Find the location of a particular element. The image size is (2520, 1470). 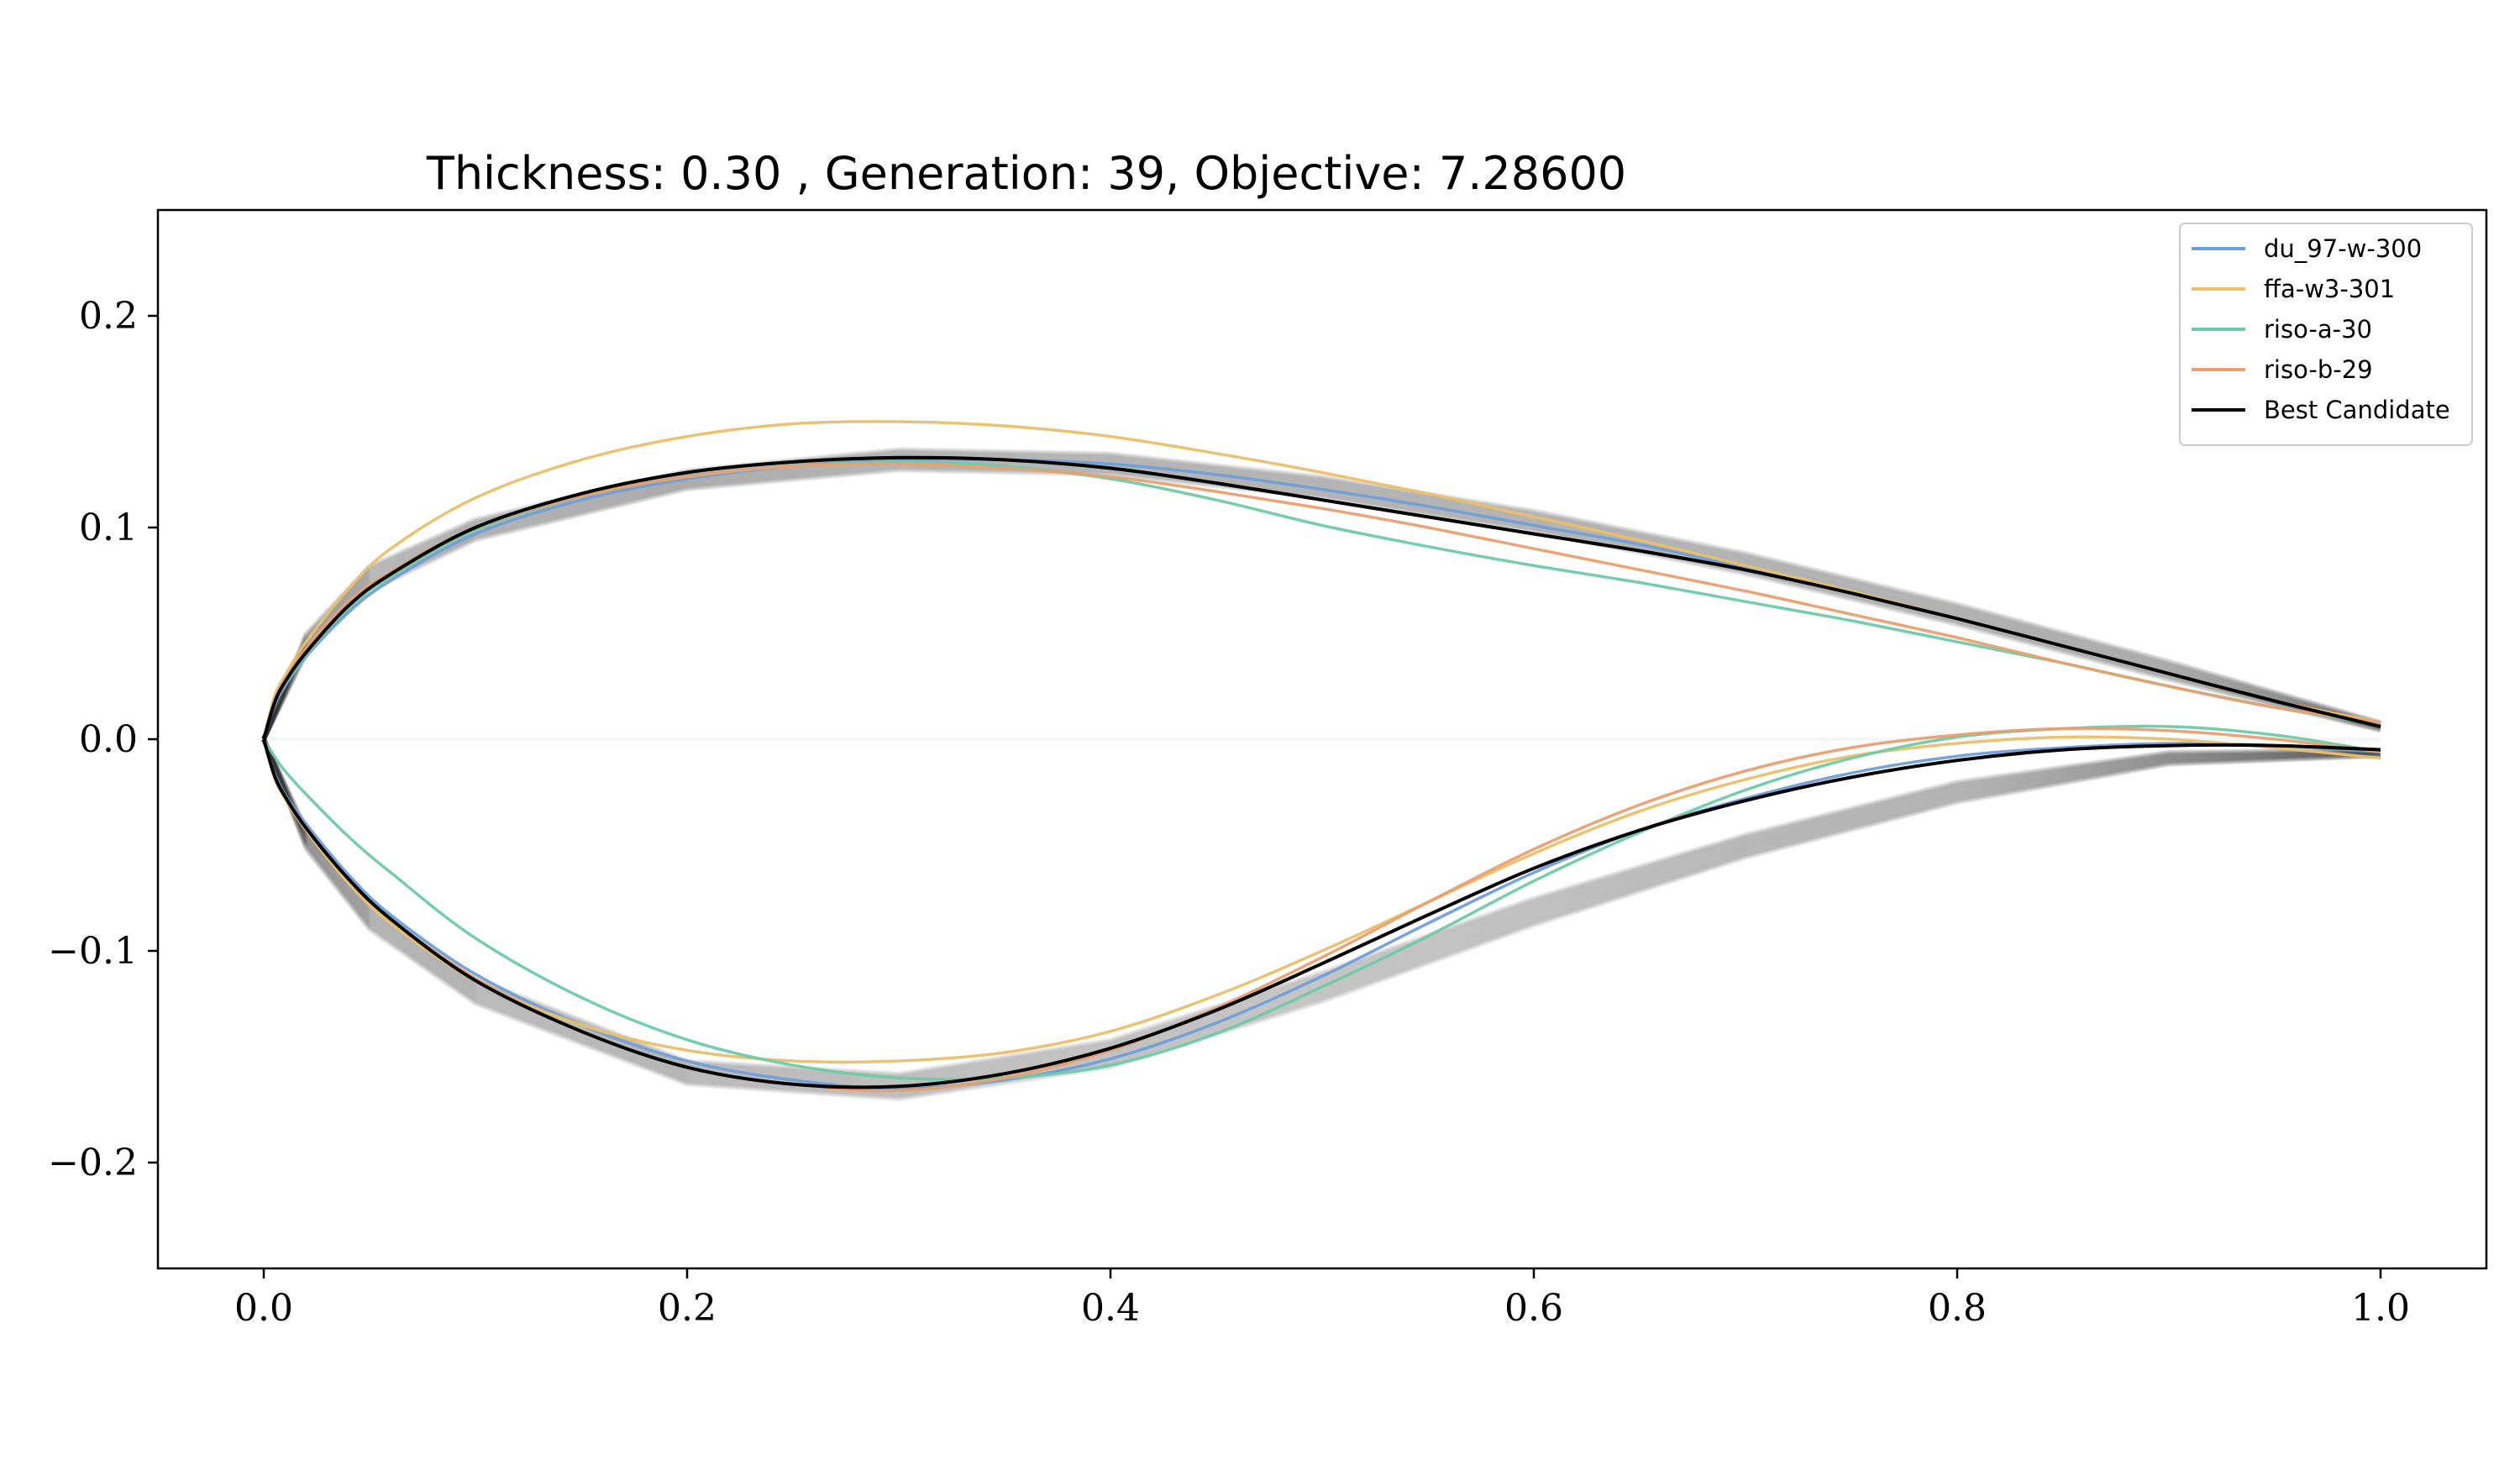

x-tick-label: 0.0 is located at coordinates (263, 1308).